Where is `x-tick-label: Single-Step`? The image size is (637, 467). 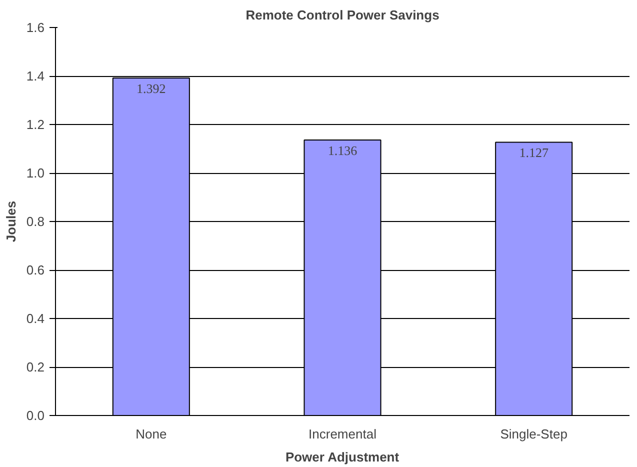
x-tick-label: Single-Step is located at coordinates (534, 434).